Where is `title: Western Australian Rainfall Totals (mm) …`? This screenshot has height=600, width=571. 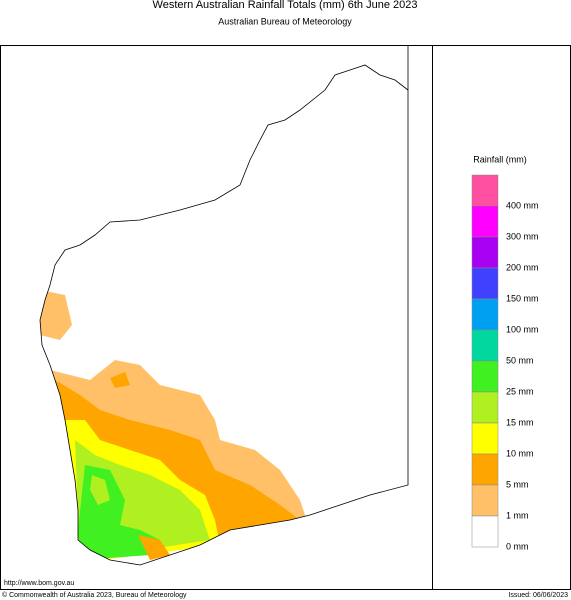 title: Western Australian Rainfall Totals (mm) … is located at coordinates (285, 5).